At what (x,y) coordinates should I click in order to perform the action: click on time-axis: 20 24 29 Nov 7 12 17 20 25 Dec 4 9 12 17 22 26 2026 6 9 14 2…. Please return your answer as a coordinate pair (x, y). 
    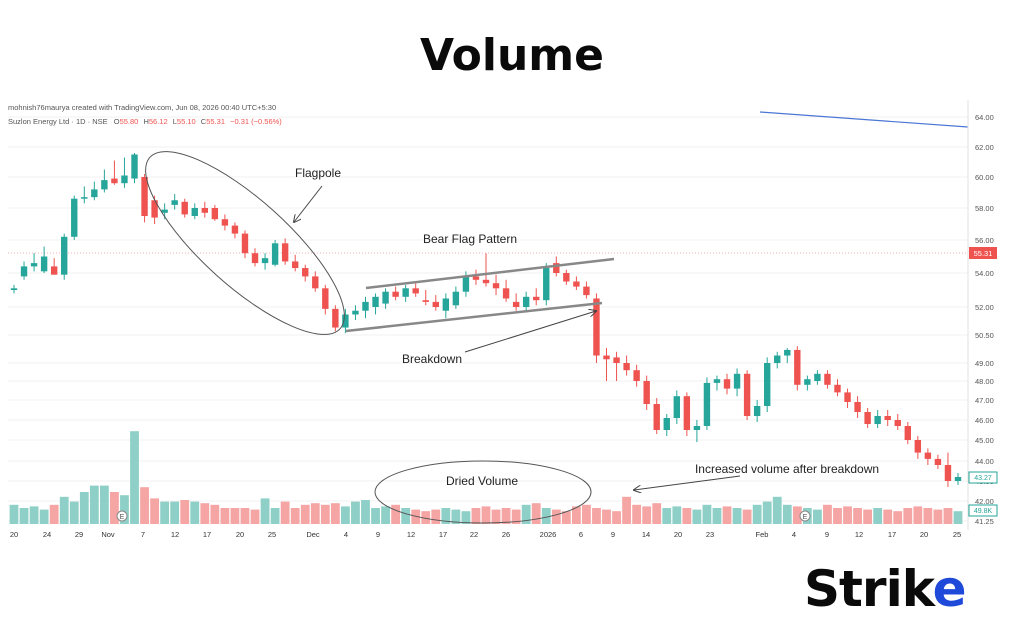
    Looking at the image, I should click on (485, 534).